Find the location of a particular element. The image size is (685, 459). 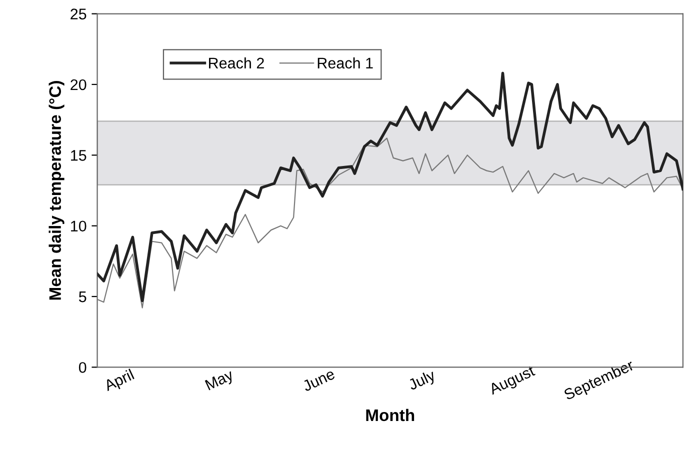

x-tick-label: June is located at coordinates (319, 380).